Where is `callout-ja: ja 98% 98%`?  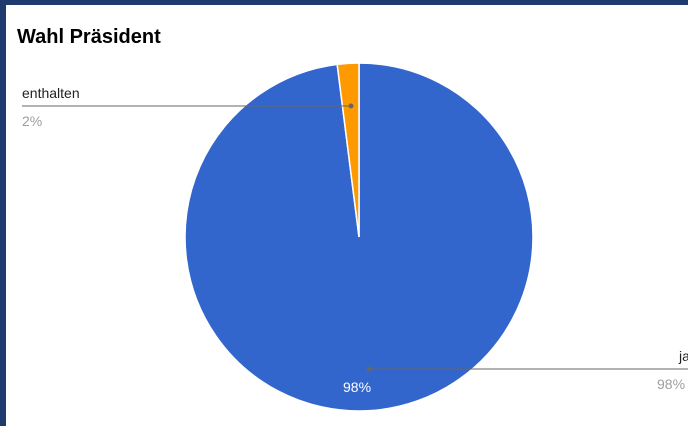 callout-ja: ja 98% 98% is located at coordinates (515, 371).